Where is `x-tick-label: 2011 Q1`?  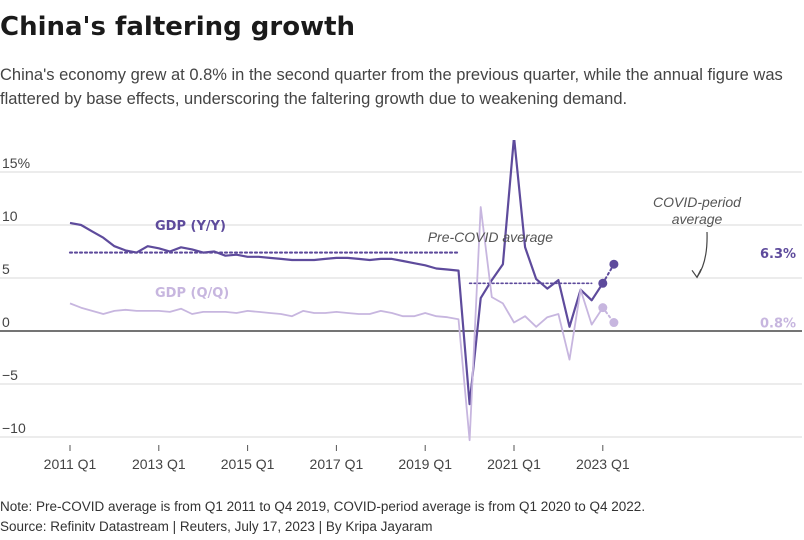
x-tick-label: 2011 Q1 is located at coordinates (70, 464).